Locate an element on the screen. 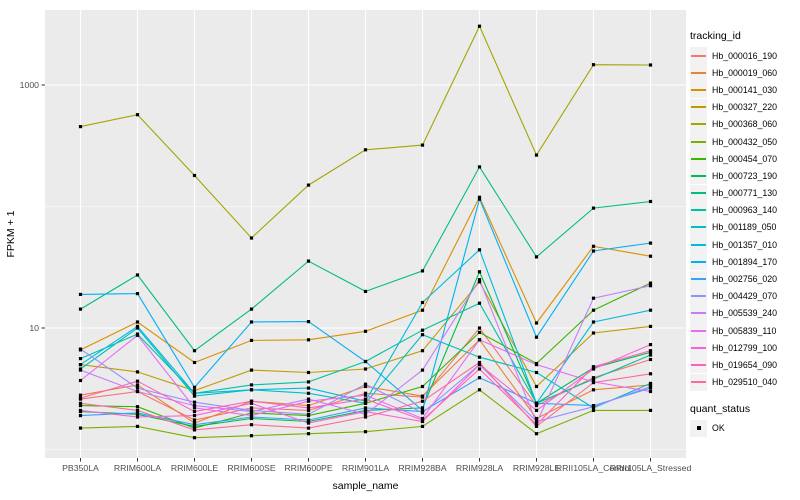 The image size is (800, 500). filled-square-icon is located at coordinates (698, 428).